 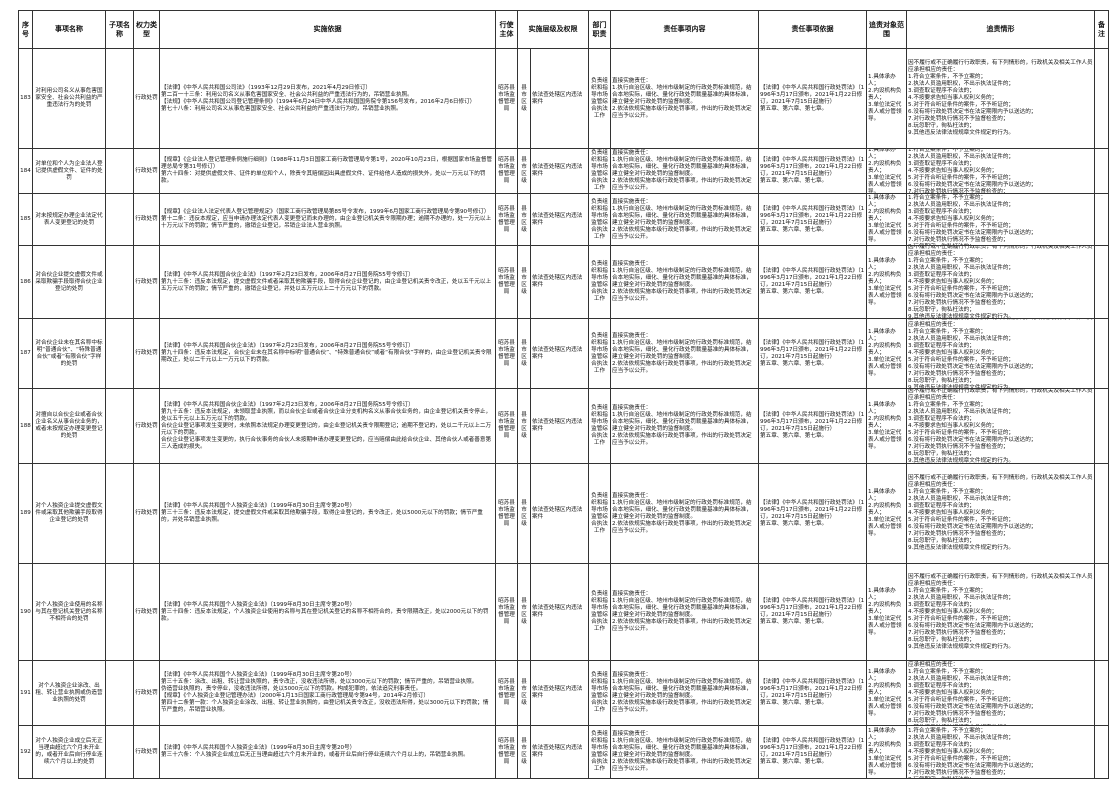 I want to click on item-name-text: 对个人独资企业提交虚假文件或采取其他欺骗手段取得企业登记的处罚, so click(x=69, y=513).